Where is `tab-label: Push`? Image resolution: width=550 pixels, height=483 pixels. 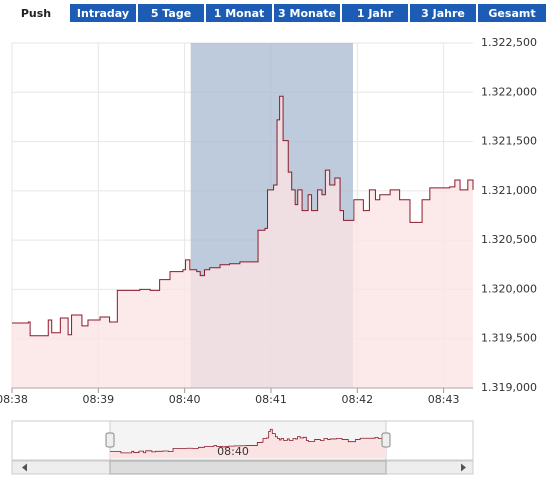 tab-label: Push is located at coordinates (36, 13).